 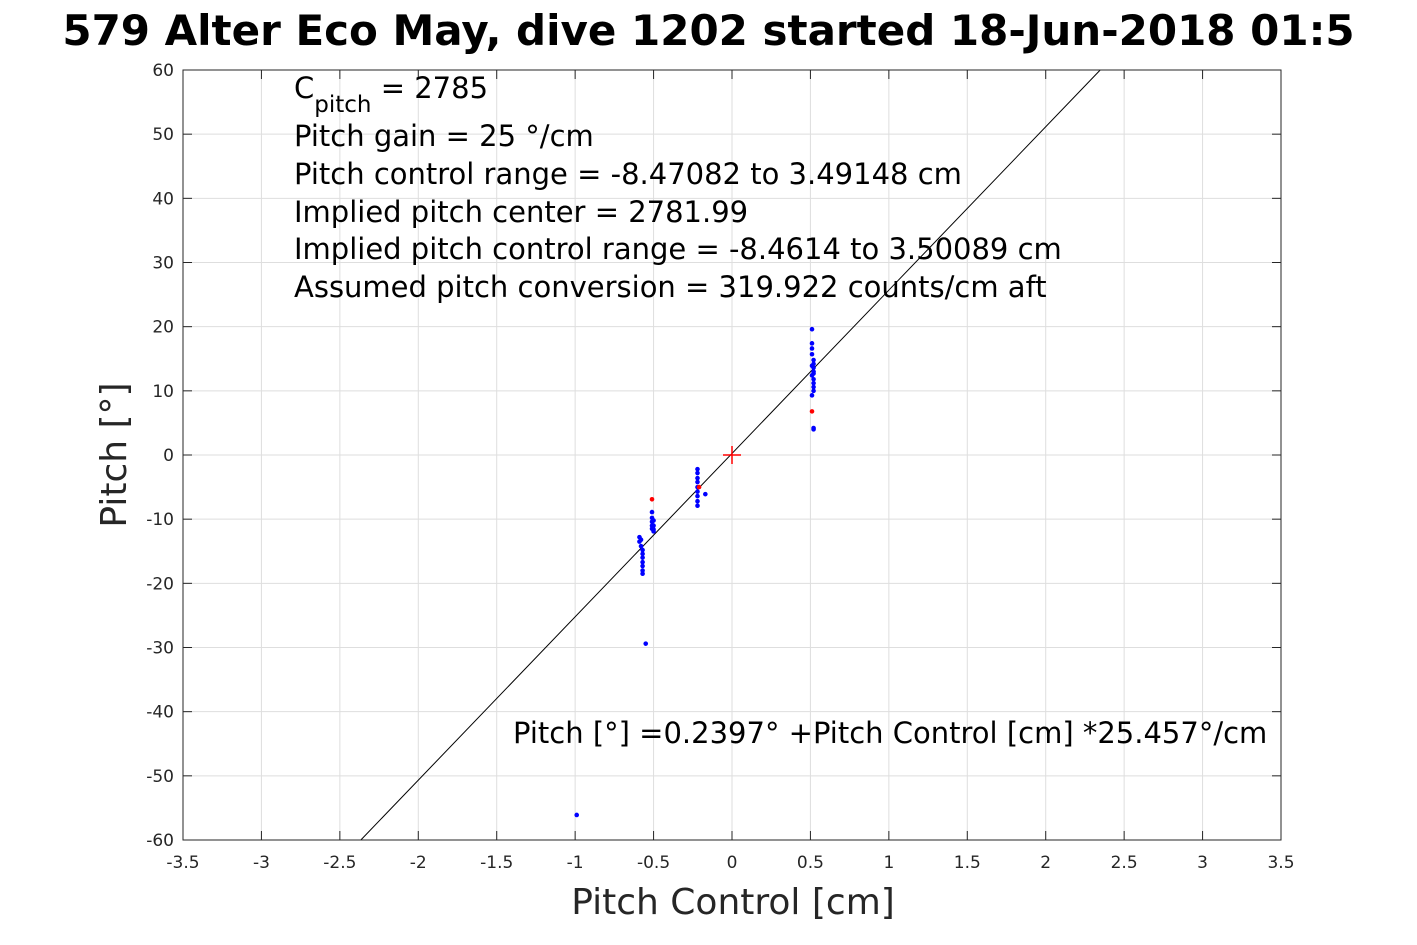 What do you see at coordinates (160, 841) in the screenshot?
I see `y-tick-label: -60` at bounding box center [160, 841].